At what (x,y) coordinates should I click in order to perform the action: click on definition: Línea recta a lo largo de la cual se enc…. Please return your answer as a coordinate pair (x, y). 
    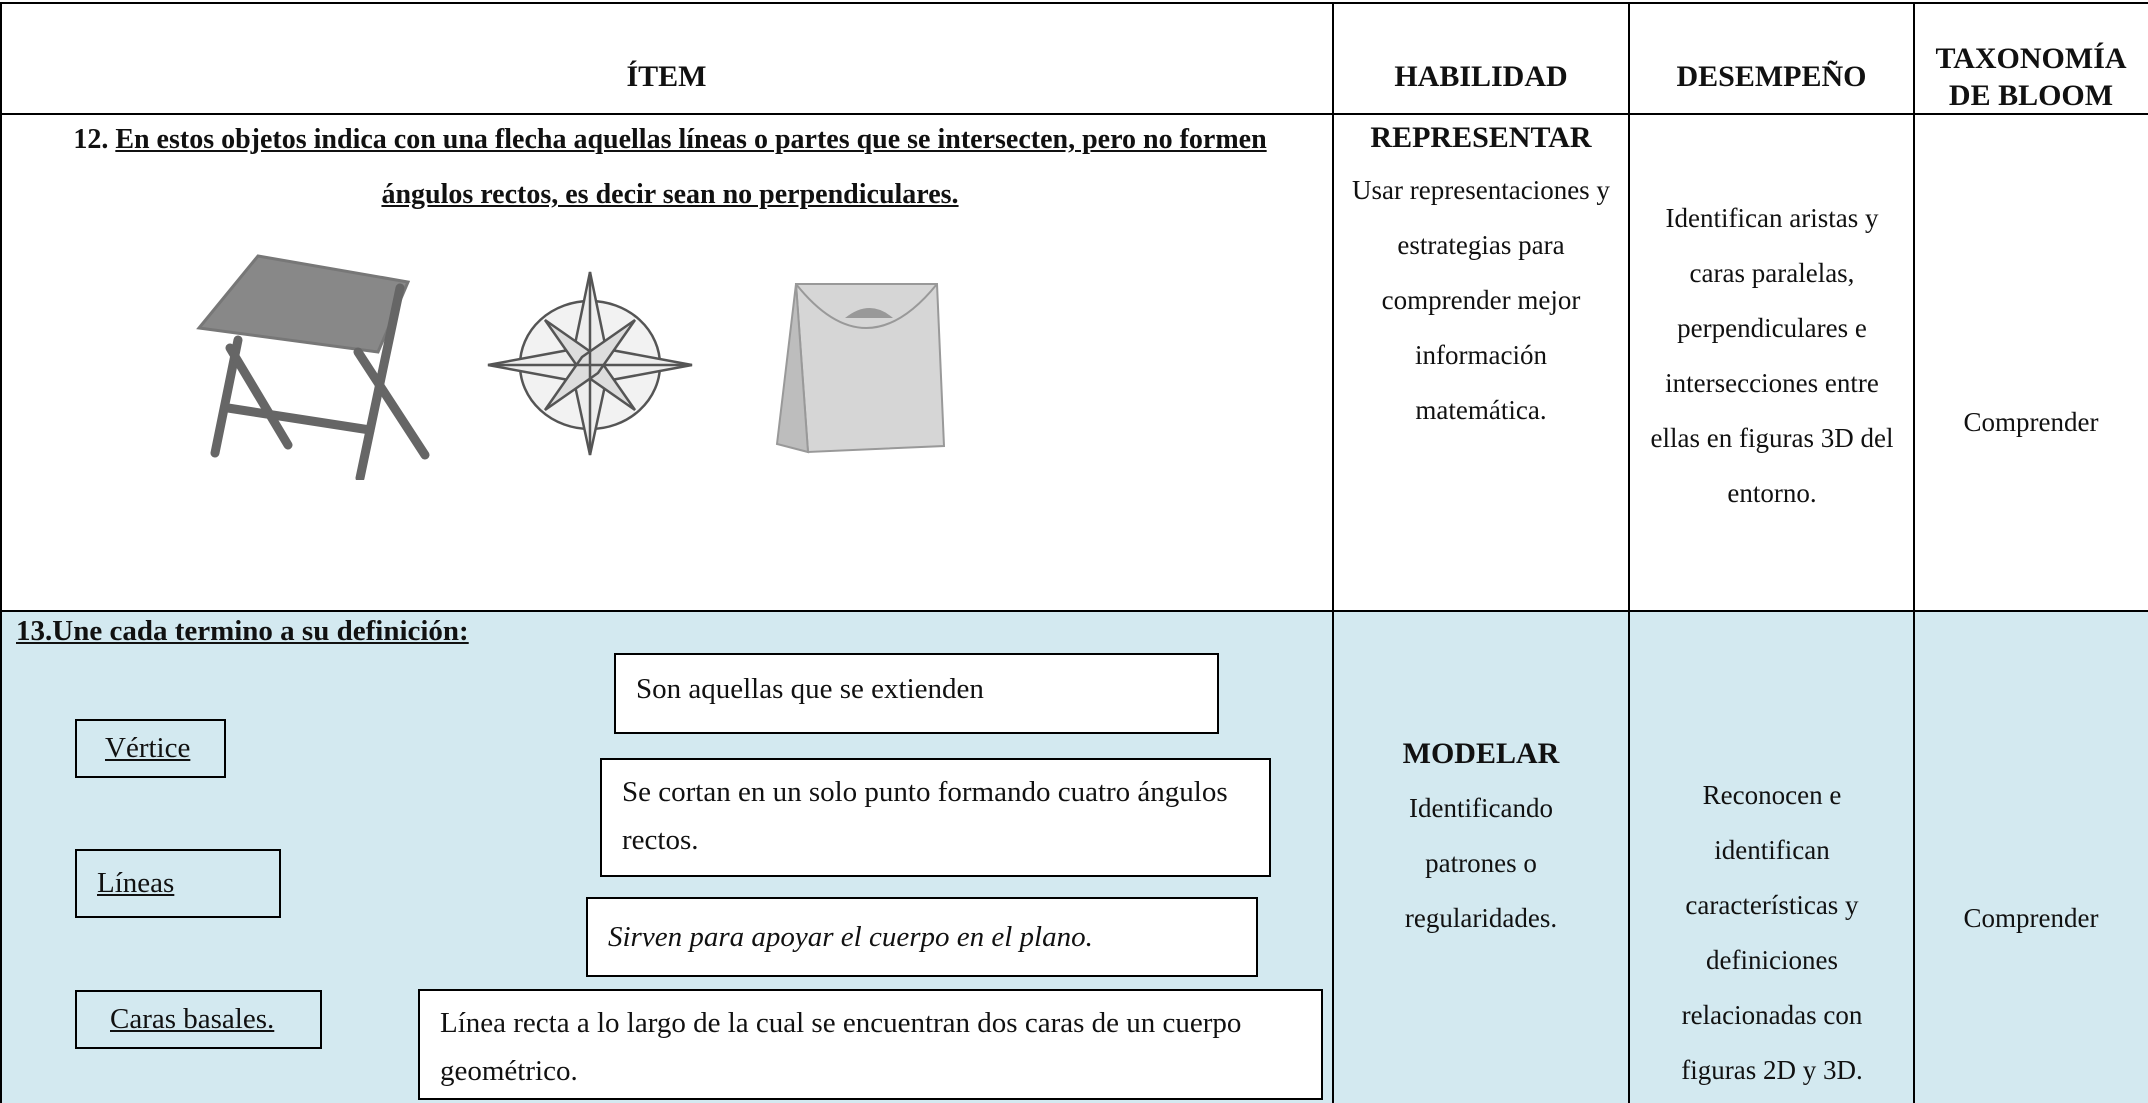
    Looking at the image, I should click on (870, 1044).